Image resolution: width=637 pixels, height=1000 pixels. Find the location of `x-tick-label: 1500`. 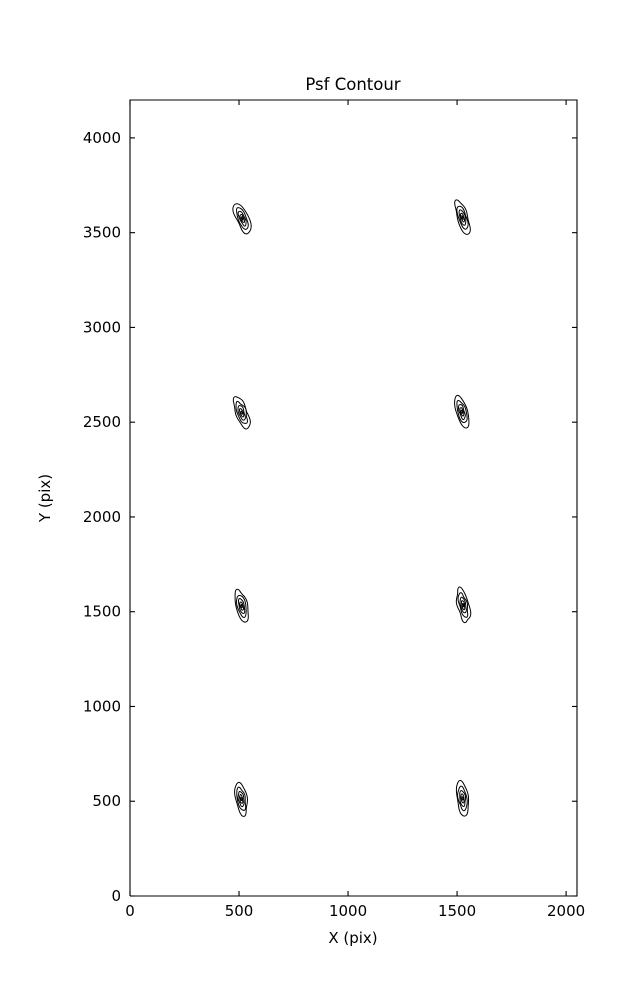

x-tick-label: 1500 is located at coordinates (457, 911).